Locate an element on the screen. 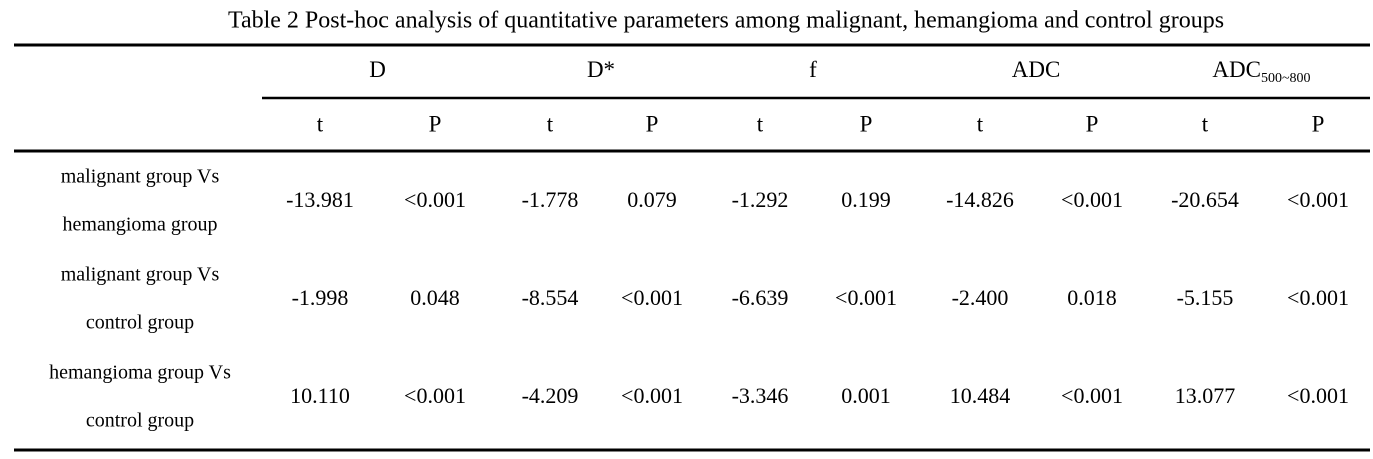 This screenshot has height=459, width=1373. group-header: f is located at coordinates (813, 69).